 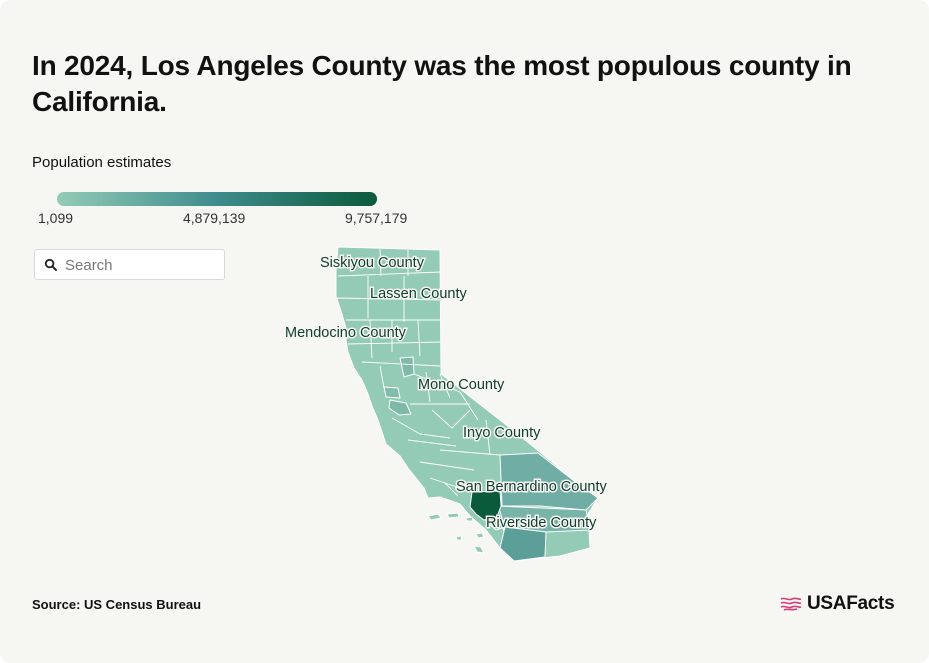 What do you see at coordinates (485, 505) in the screenshot?
I see `county-los-angeles` at bounding box center [485, 505].